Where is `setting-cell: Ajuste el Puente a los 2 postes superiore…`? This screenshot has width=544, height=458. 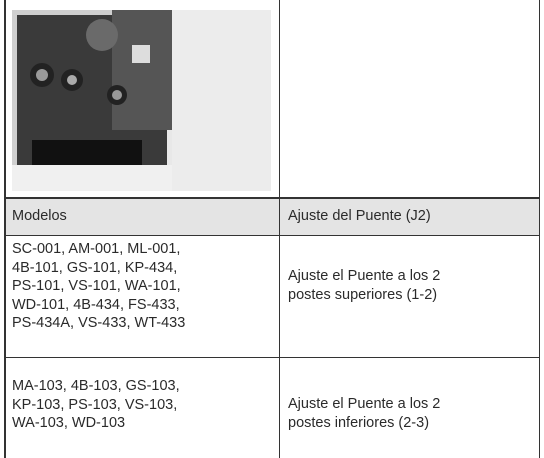
setting-cell: Ajuste el Puente a los 2 postes superiore… is located at coordinates (364, 285).